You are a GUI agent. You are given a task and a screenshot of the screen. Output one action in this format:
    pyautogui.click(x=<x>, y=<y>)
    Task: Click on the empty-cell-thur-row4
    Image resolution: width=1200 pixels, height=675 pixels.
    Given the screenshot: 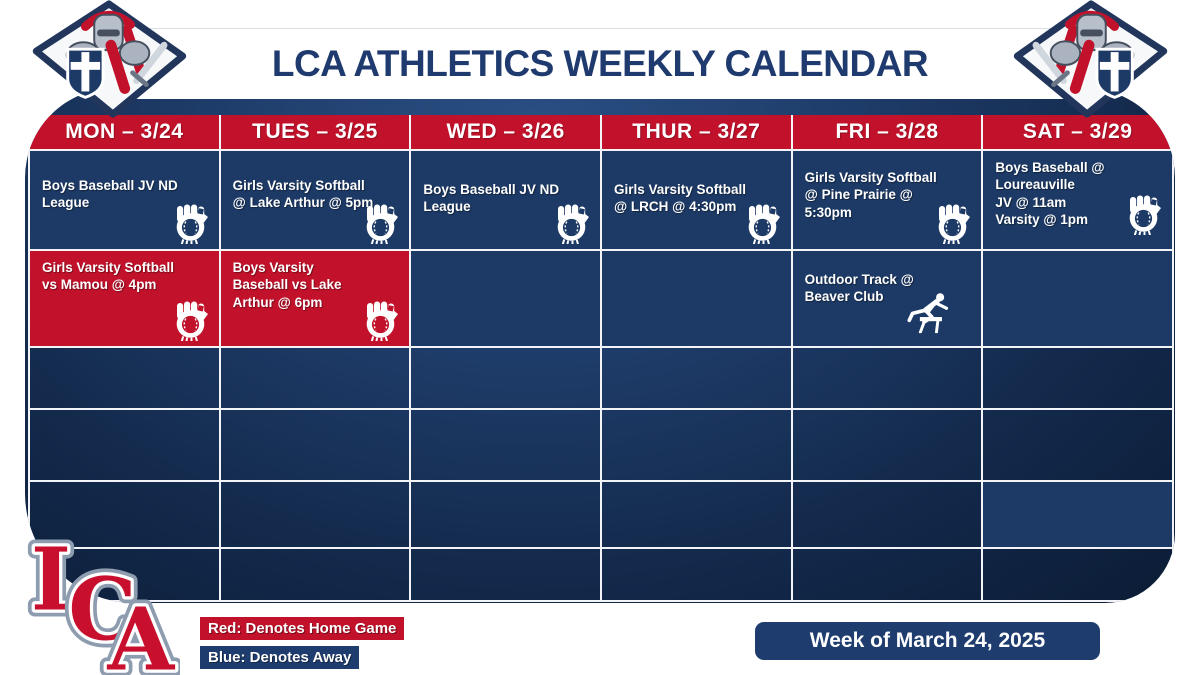 What is the action you would take?
    pyautogui.click(x=697, y=446)
    